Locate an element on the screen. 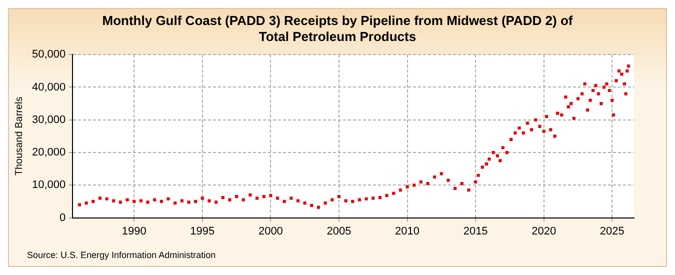  x-tick-label: 1995 is located at coordinates (202, 231).